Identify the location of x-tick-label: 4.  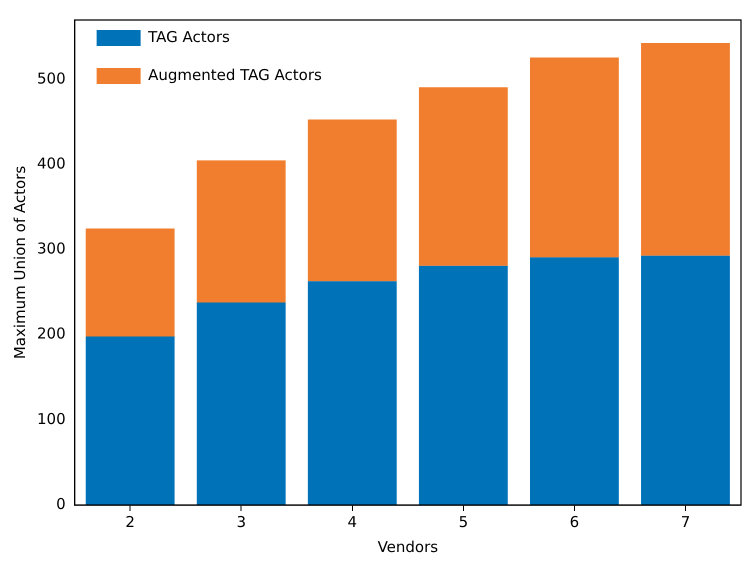
(353, 521).